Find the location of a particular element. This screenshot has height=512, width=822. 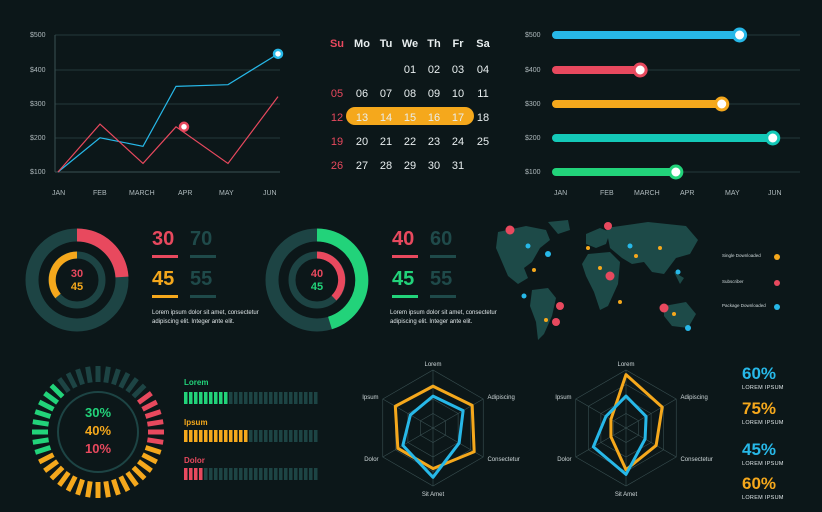

calendar-day: 25 is located at coordinates (483, 142).